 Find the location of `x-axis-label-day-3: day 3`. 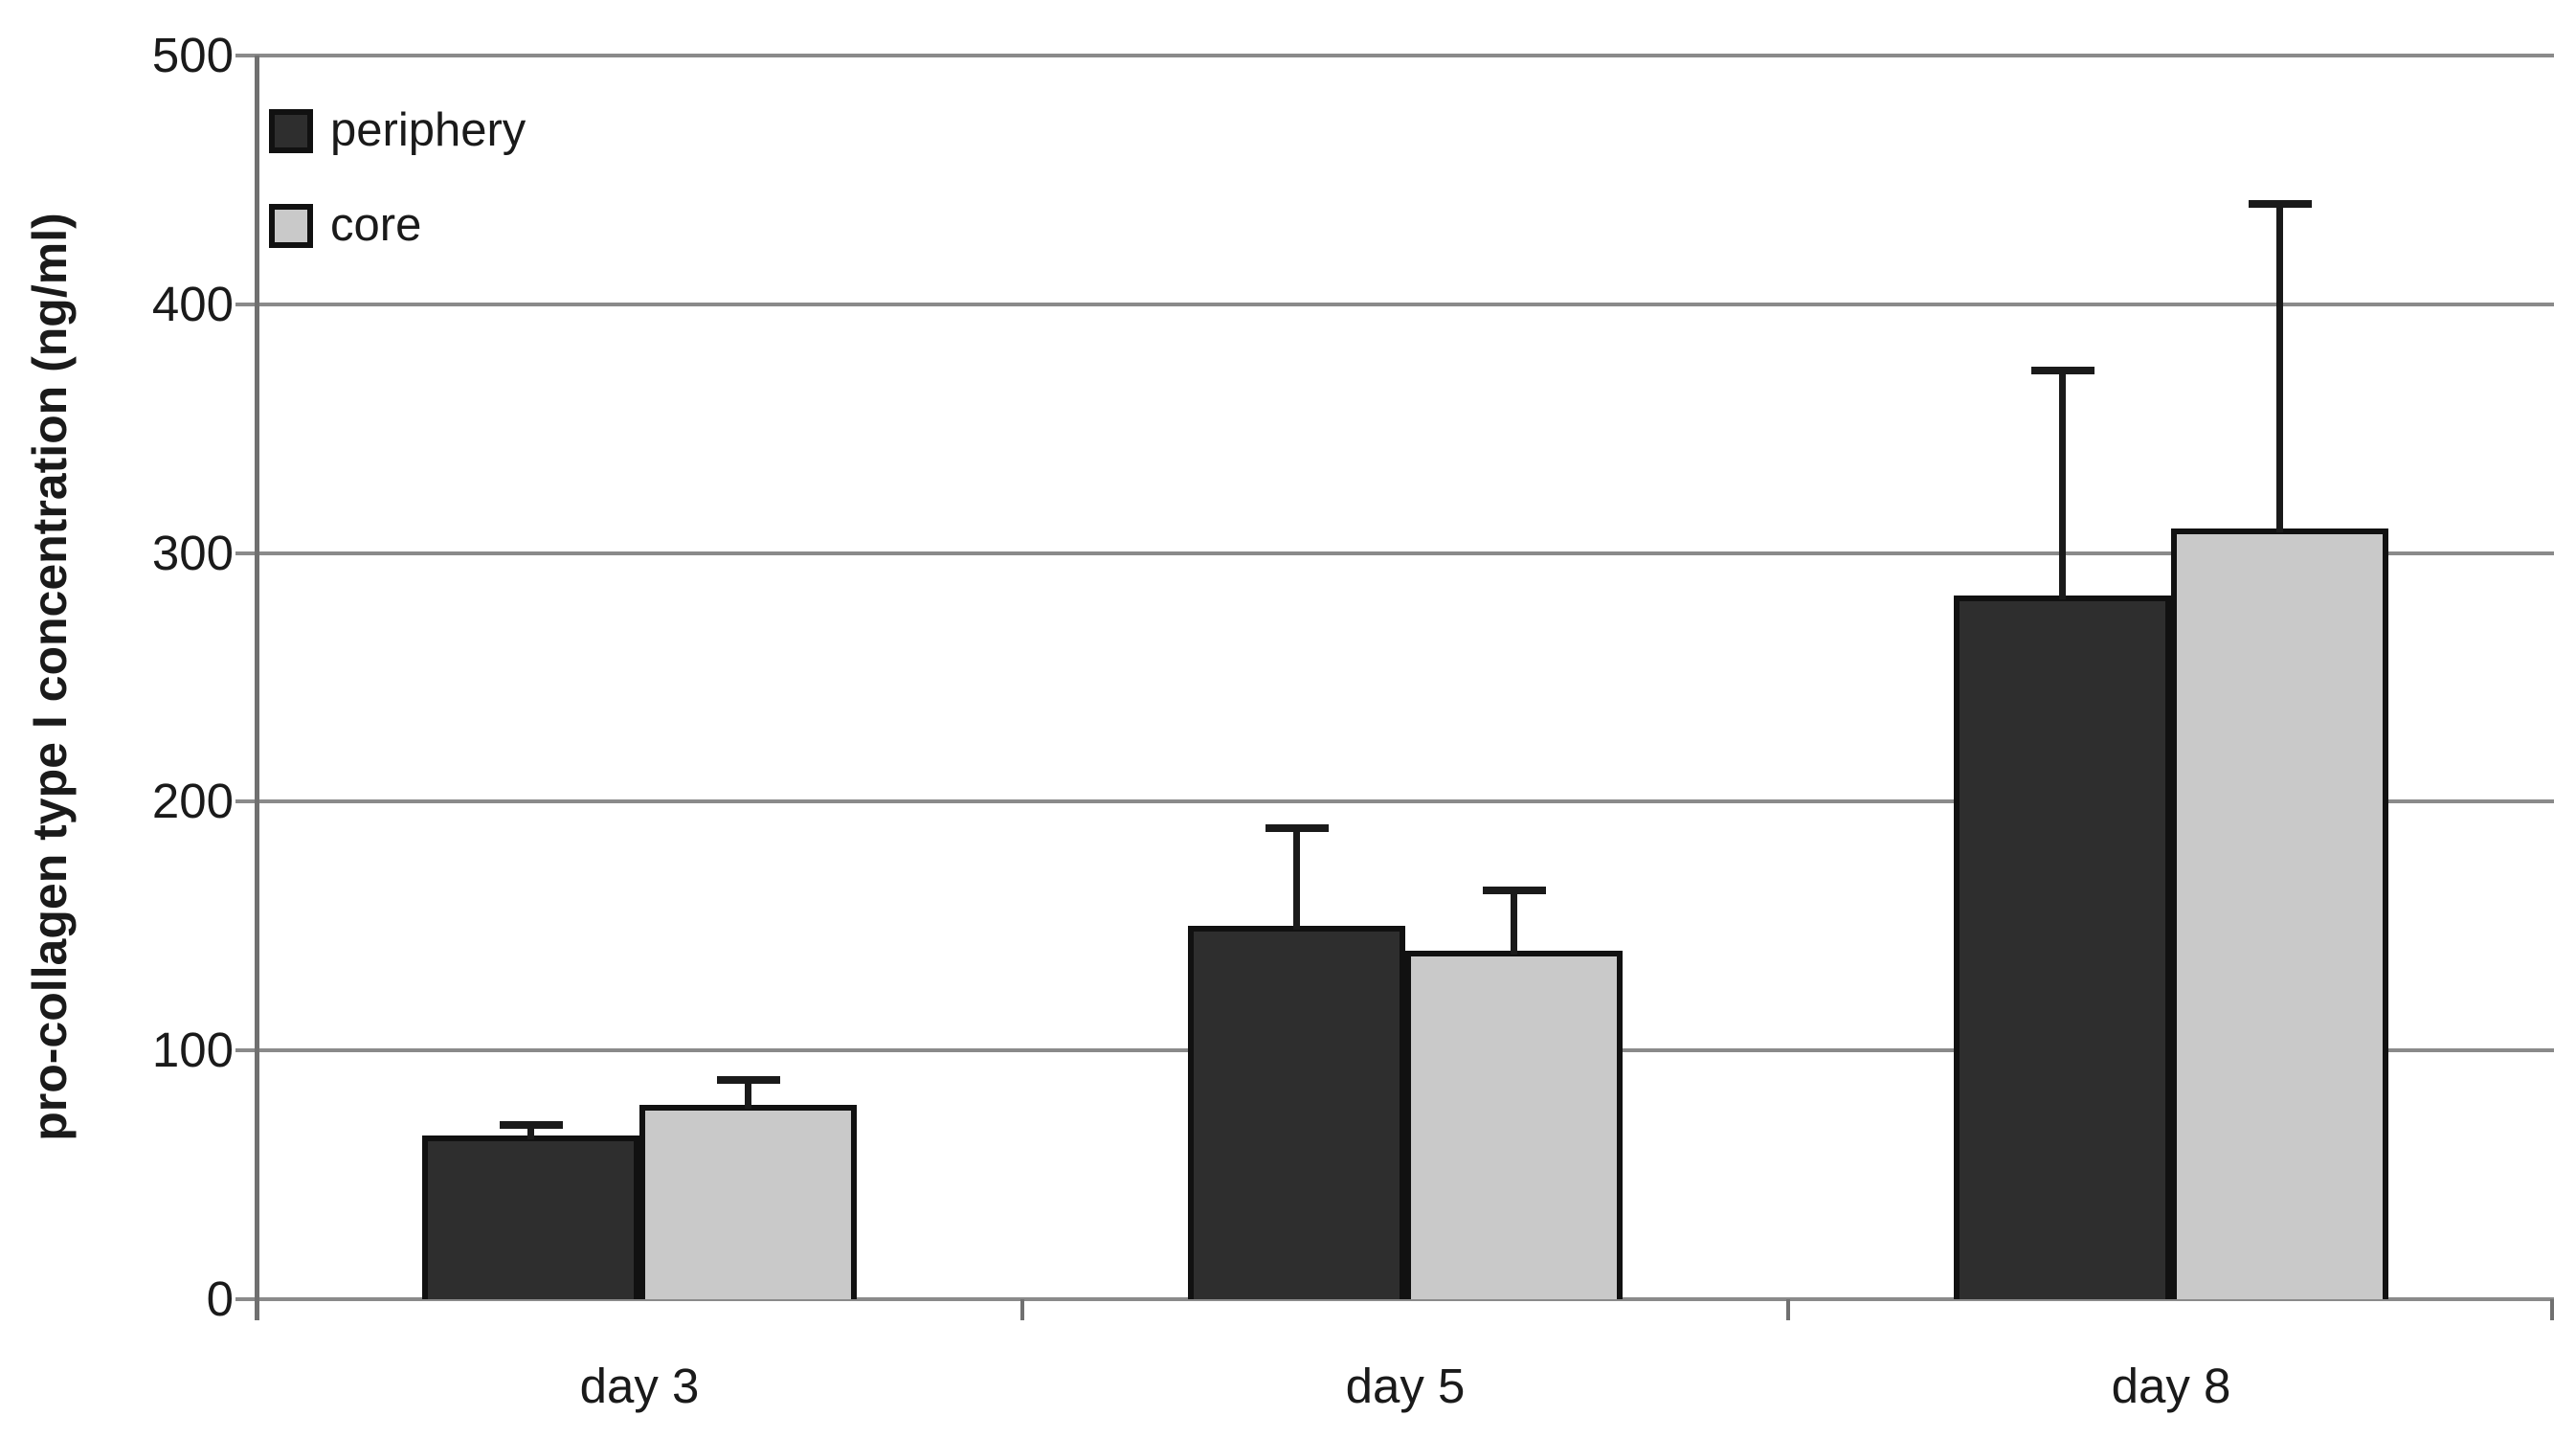

x-axis-label-day-3: day 3 is located at coordinates (640, 1386).